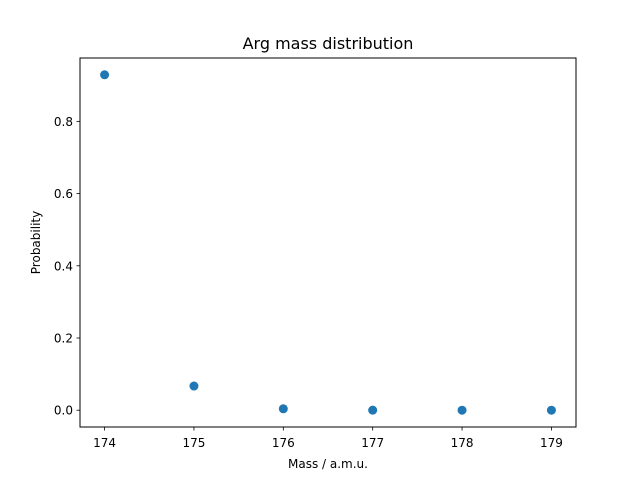 This screenshot has height=480, width=640. Describe the element at coordinates (63, 122) in the screenshot. I see `y-tick-label: 0.8` at that location.